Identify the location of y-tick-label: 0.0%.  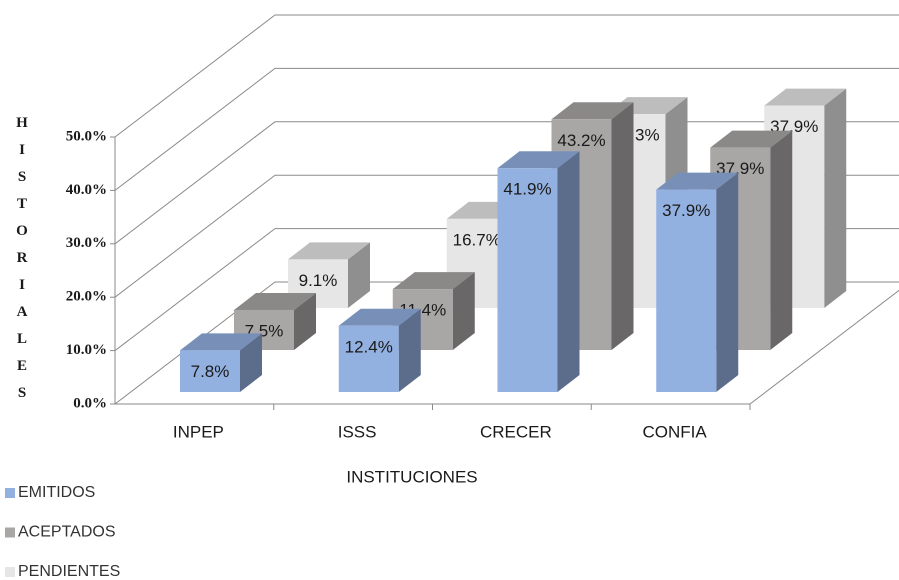
(90, 403).